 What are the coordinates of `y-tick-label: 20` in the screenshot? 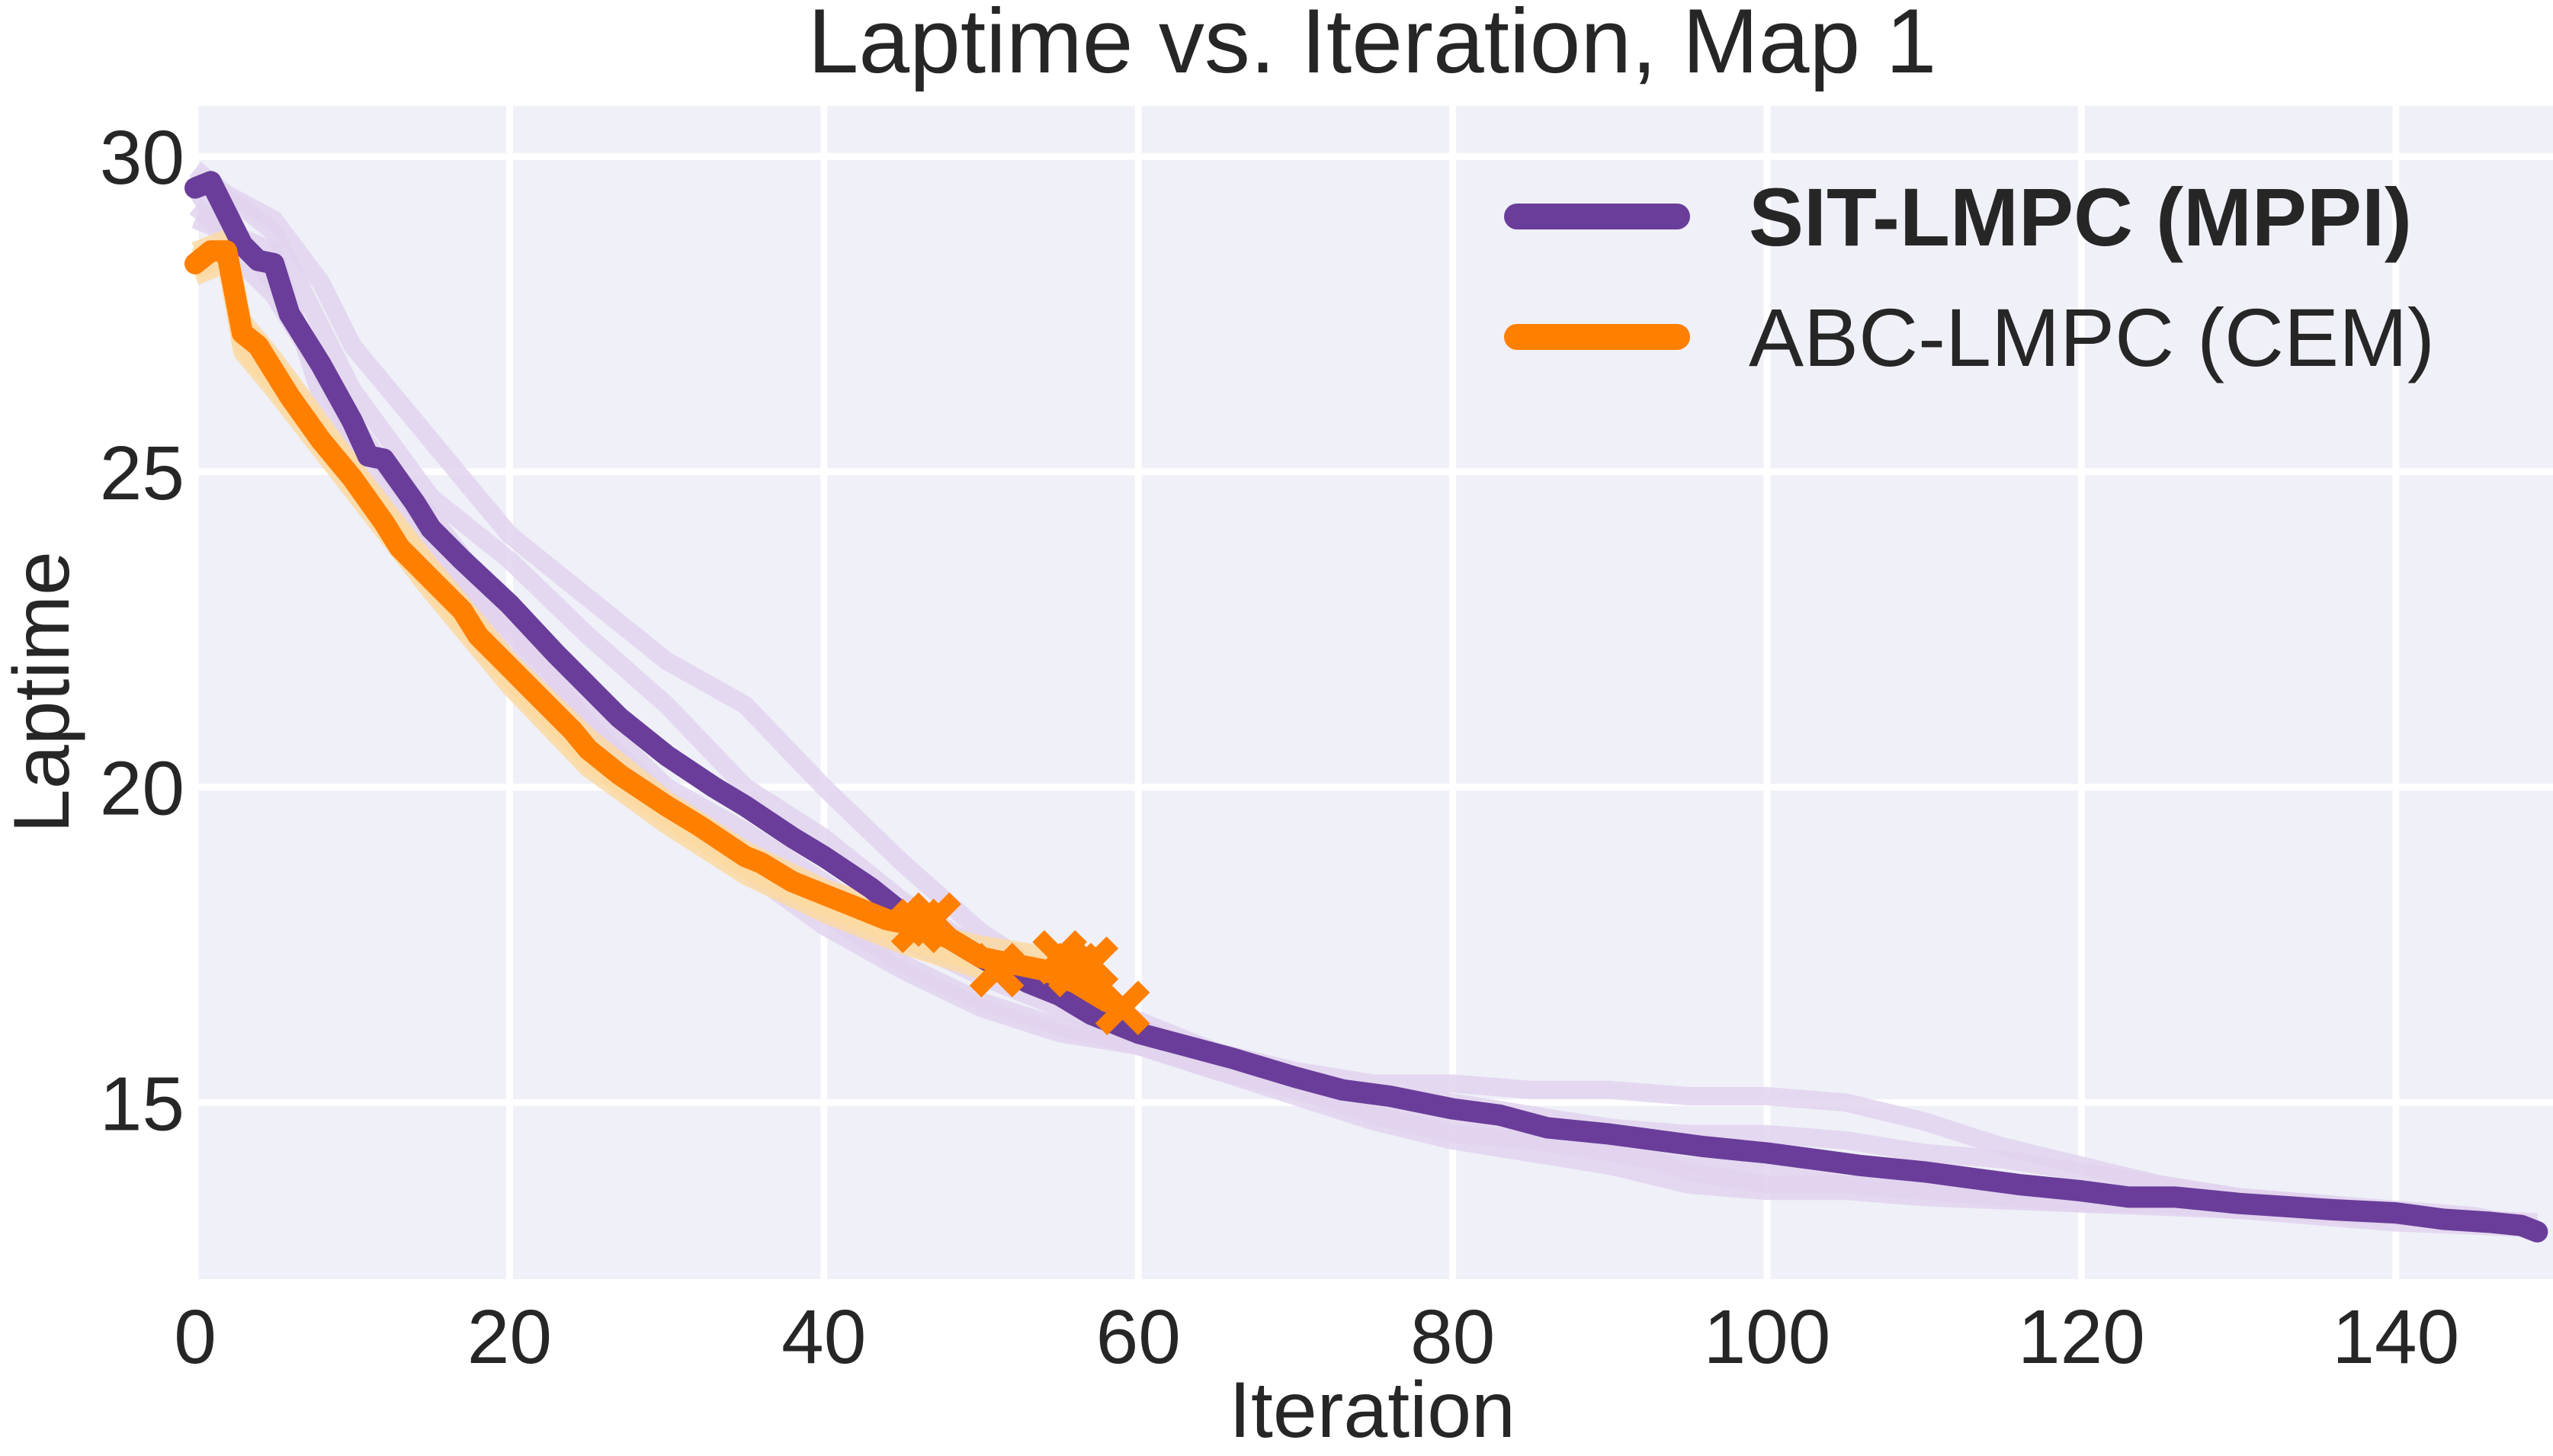 It's located at (142, 789).